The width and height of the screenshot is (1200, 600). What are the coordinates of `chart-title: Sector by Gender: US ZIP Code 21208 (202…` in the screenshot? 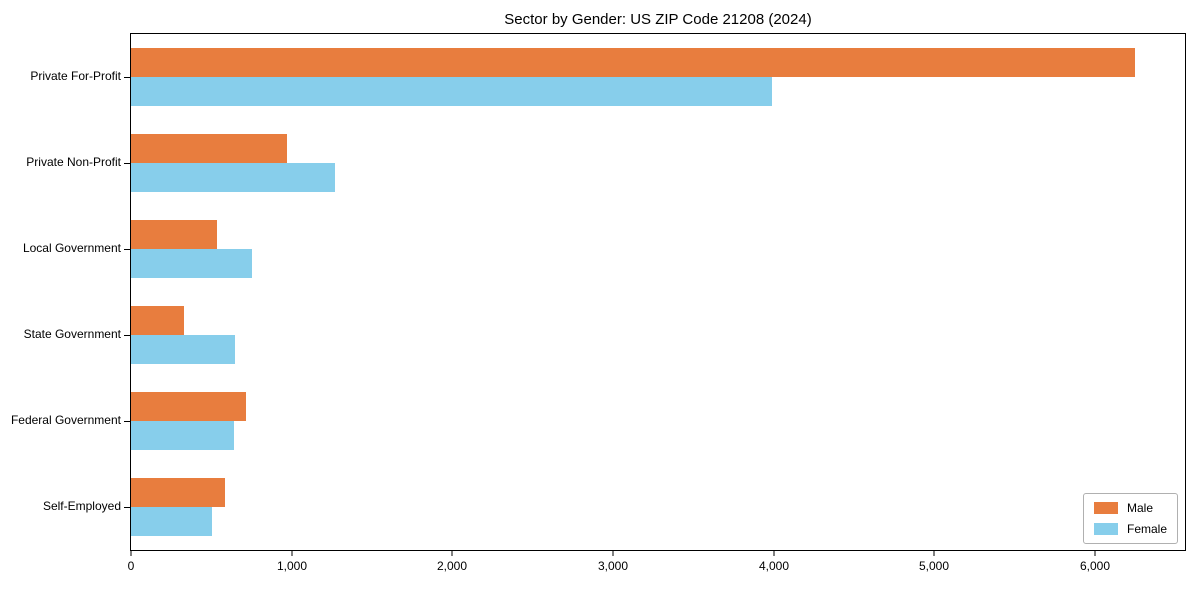 It's located at (658, 19).